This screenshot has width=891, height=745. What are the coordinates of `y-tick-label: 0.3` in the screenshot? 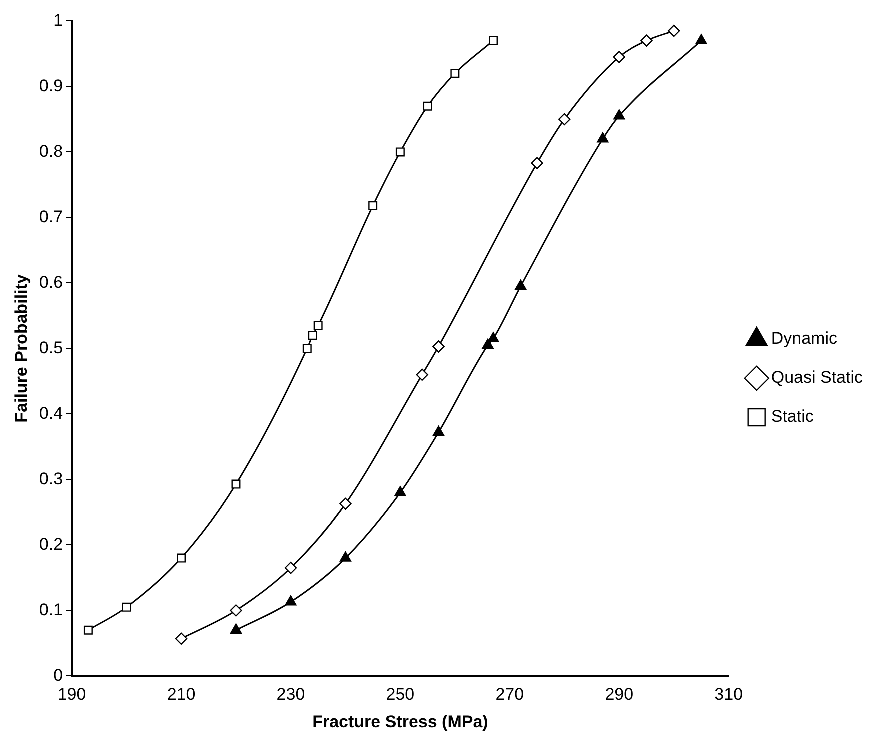 It's located at (51, 478).